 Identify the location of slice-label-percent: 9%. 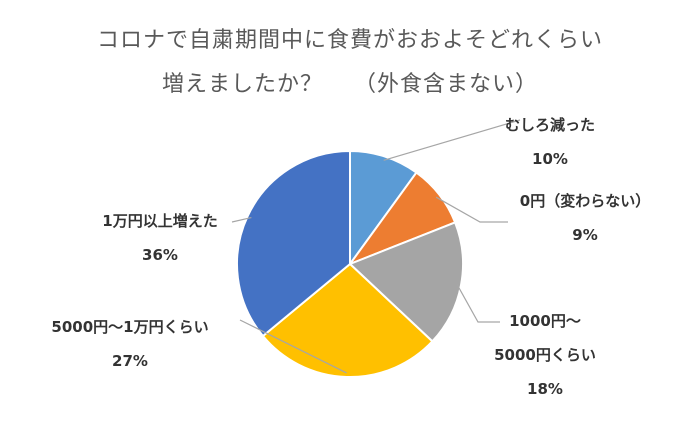
(585, 235).